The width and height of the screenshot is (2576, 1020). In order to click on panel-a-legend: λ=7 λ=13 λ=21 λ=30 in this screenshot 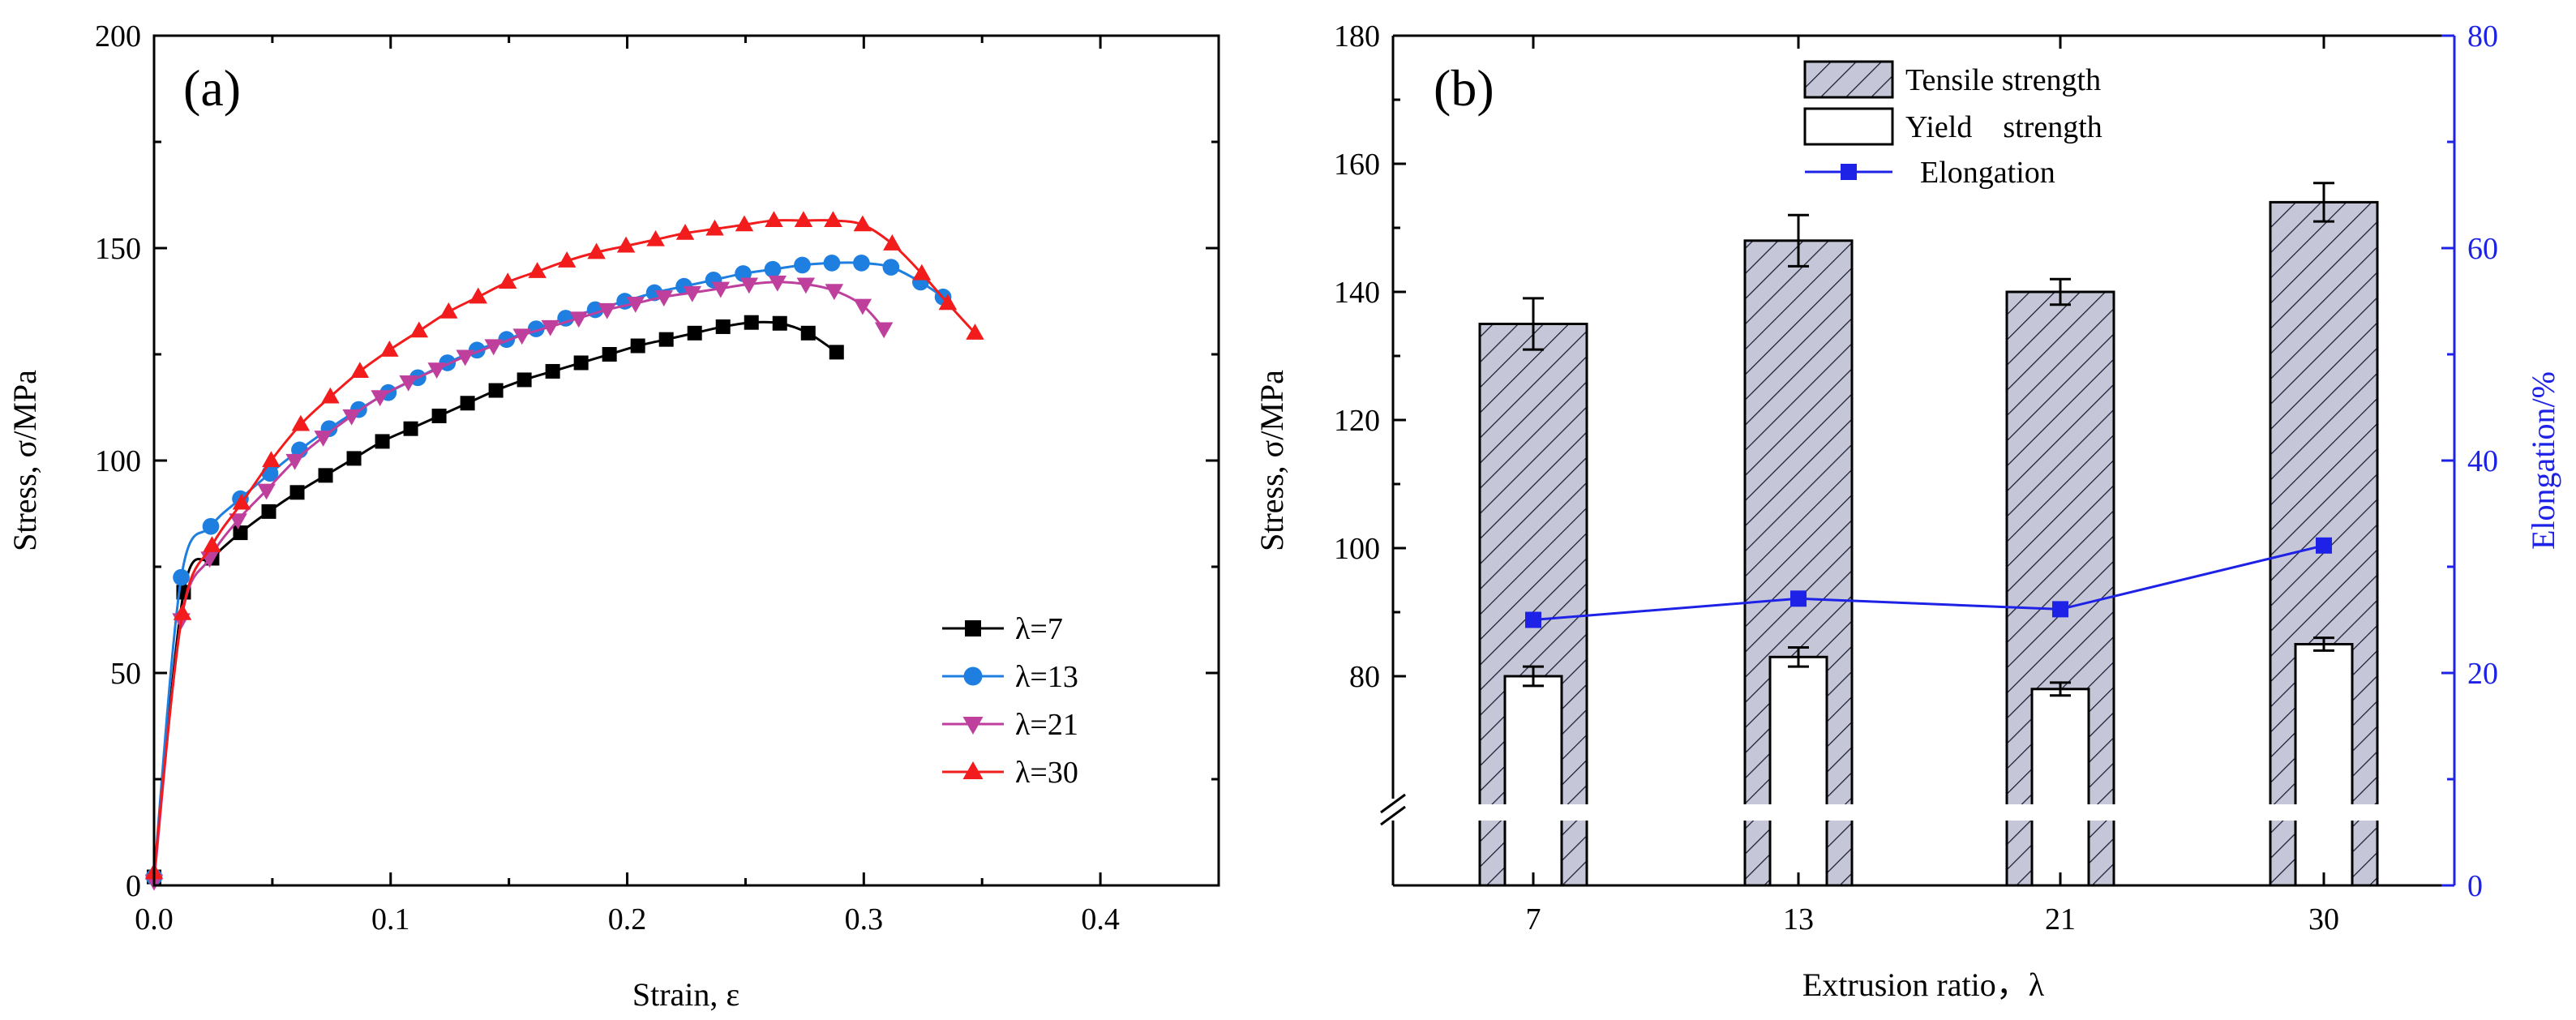, I will do `click(1010, 701)`.